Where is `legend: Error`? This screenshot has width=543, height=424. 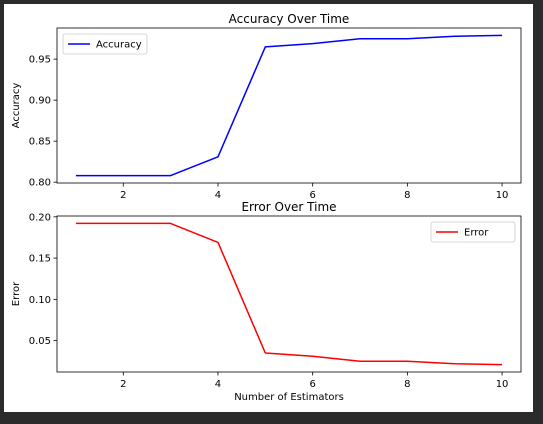 legend: Error is located at coordinates (473, 232).